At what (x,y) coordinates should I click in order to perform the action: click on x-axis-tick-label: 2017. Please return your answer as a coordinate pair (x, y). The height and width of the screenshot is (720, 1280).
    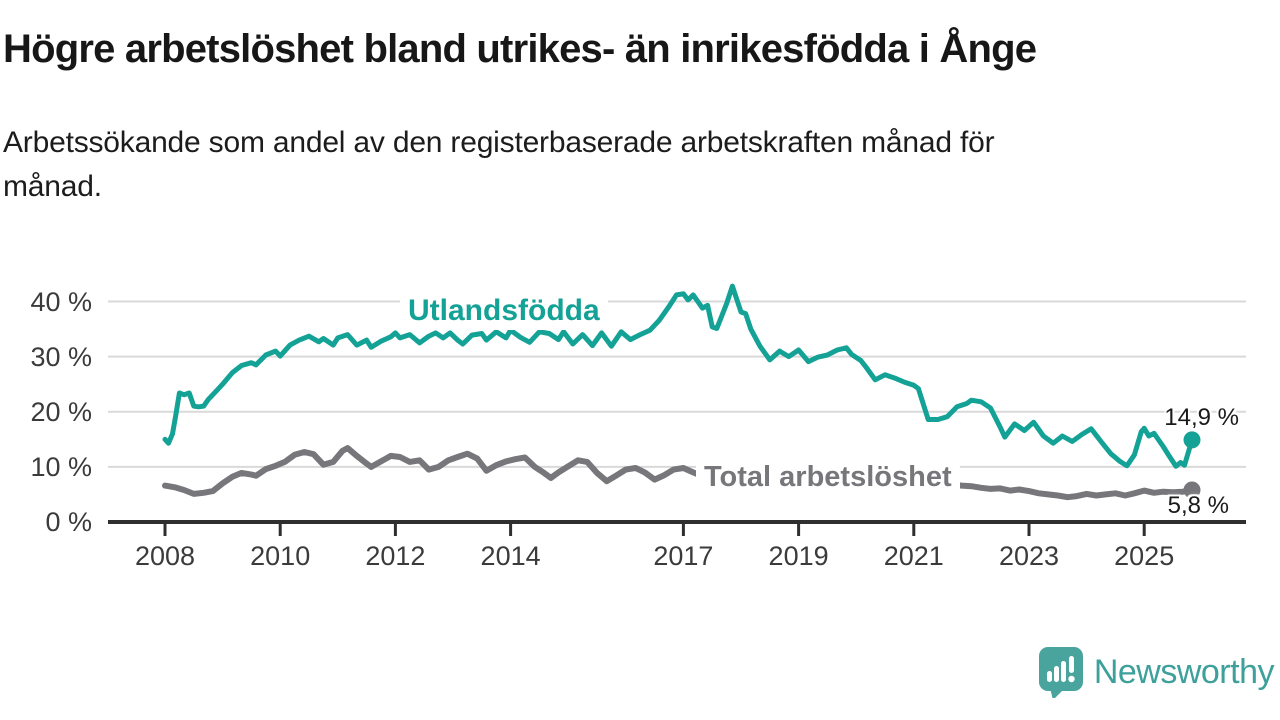
    Looking at the image, I should click on (683, 556).